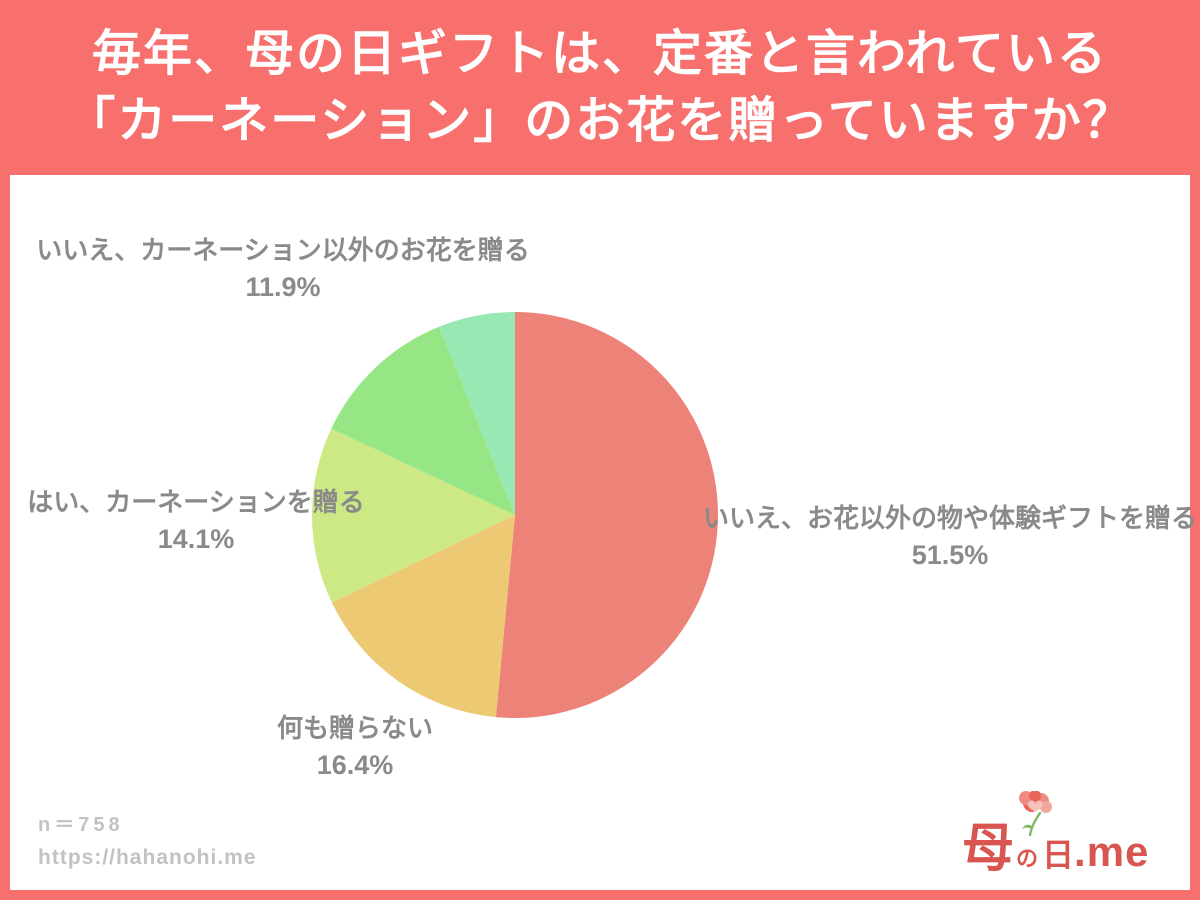  I want to click on slice-label-carnation: はい、カーネーションを贈る 14.1%, so click(196, 521).